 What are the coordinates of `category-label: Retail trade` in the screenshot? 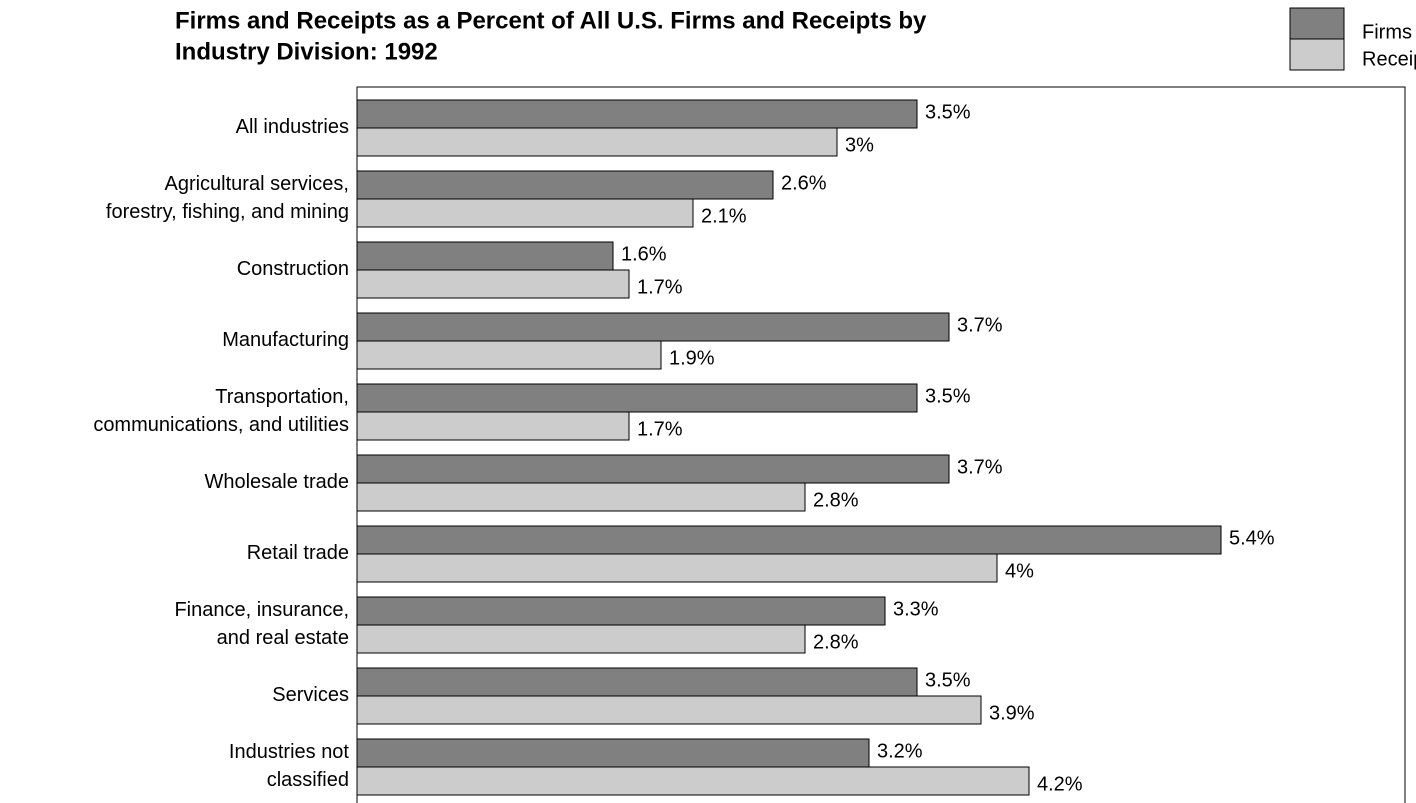 It's located at (298, 553).